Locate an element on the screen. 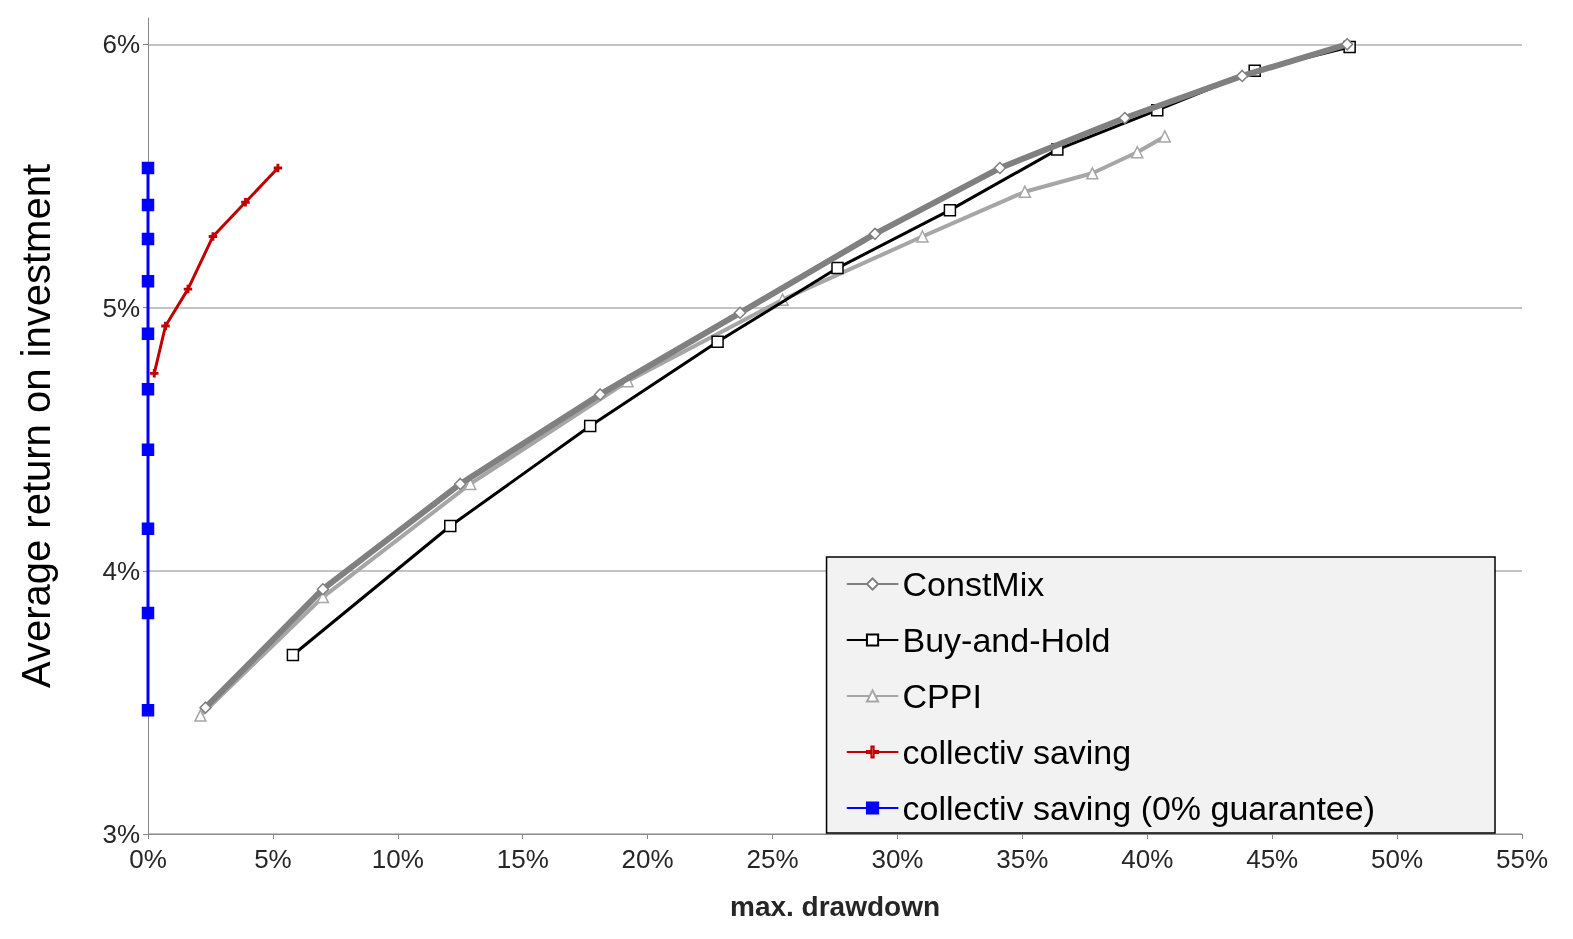 This screenshot has height=939, width=1573. y-tick-label: 6% is located at coordinates (121, 44).